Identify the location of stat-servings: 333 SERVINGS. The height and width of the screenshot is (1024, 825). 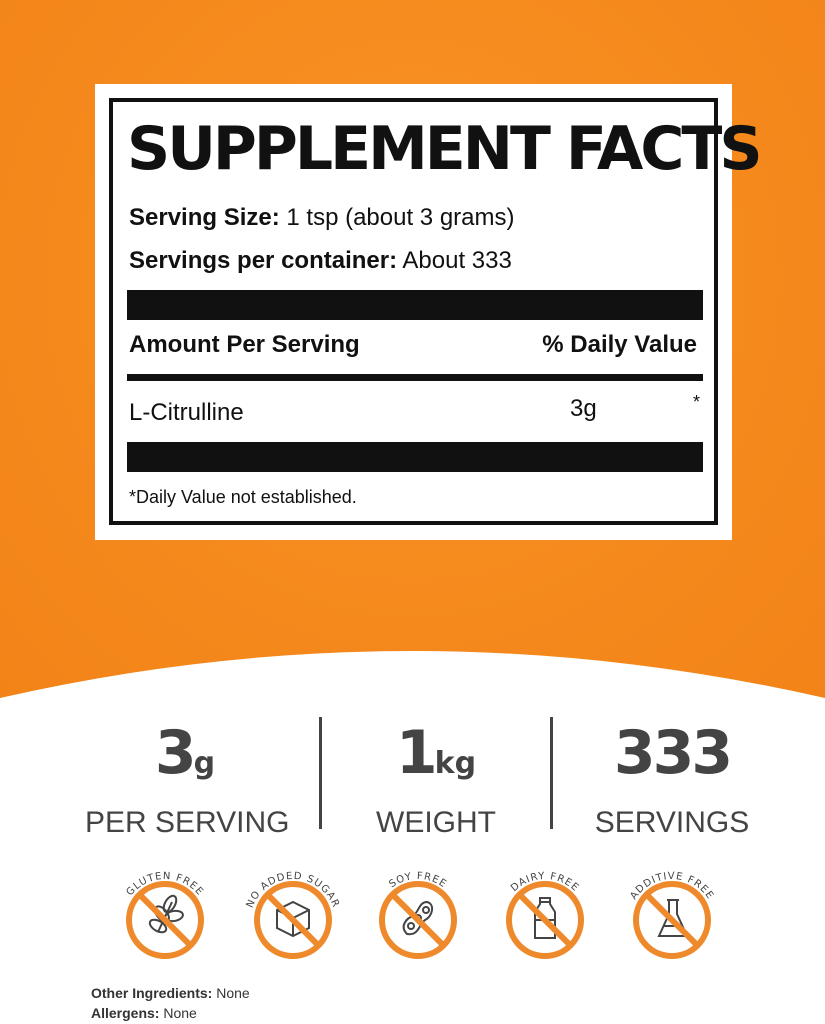
(672, 780).